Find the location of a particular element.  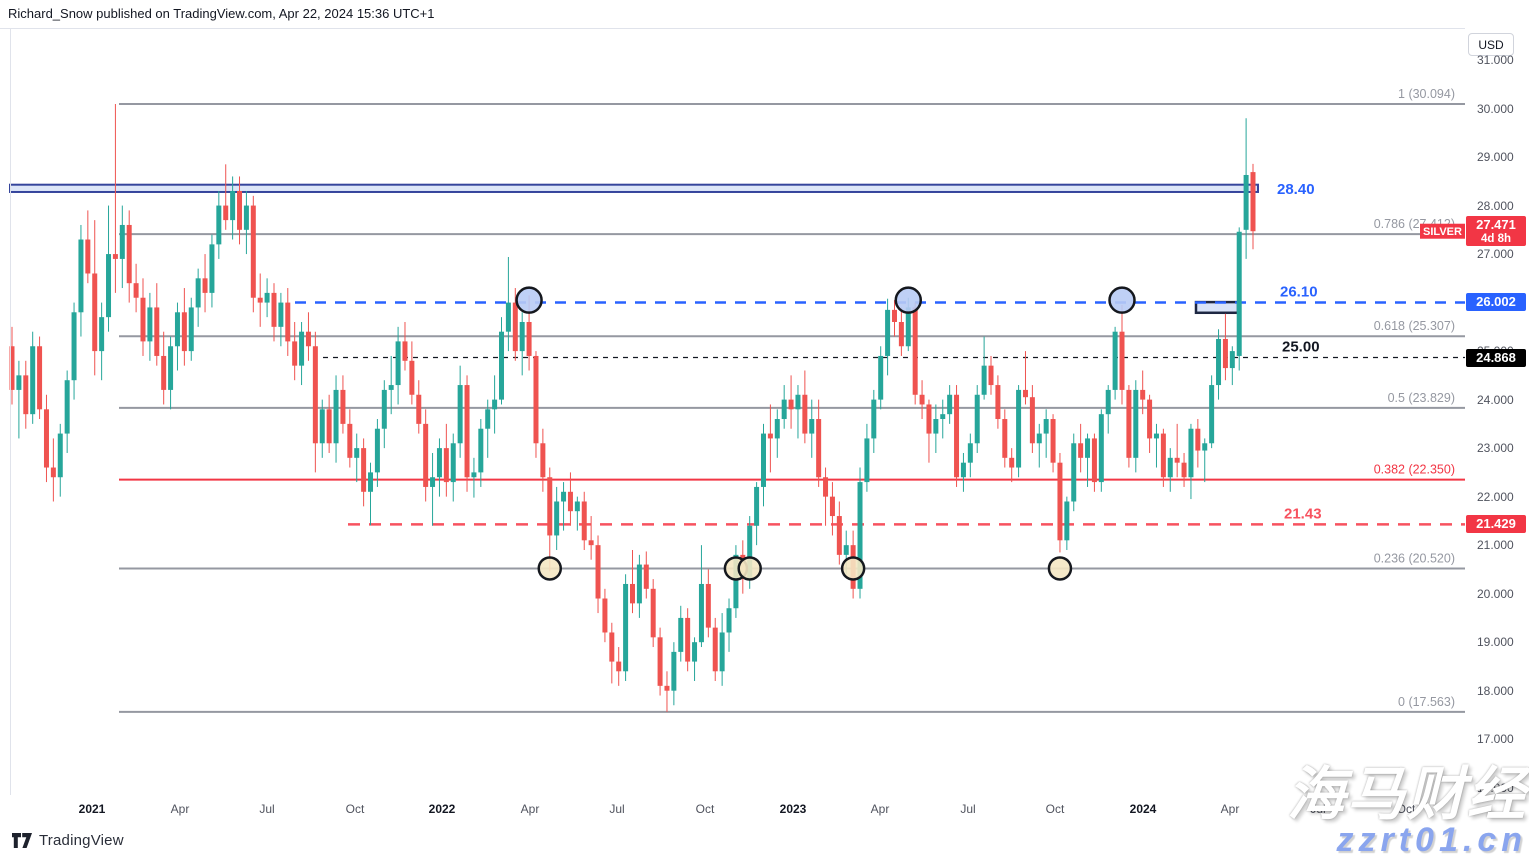

time-label-month: Oct is located at coordinates (1055, 809).